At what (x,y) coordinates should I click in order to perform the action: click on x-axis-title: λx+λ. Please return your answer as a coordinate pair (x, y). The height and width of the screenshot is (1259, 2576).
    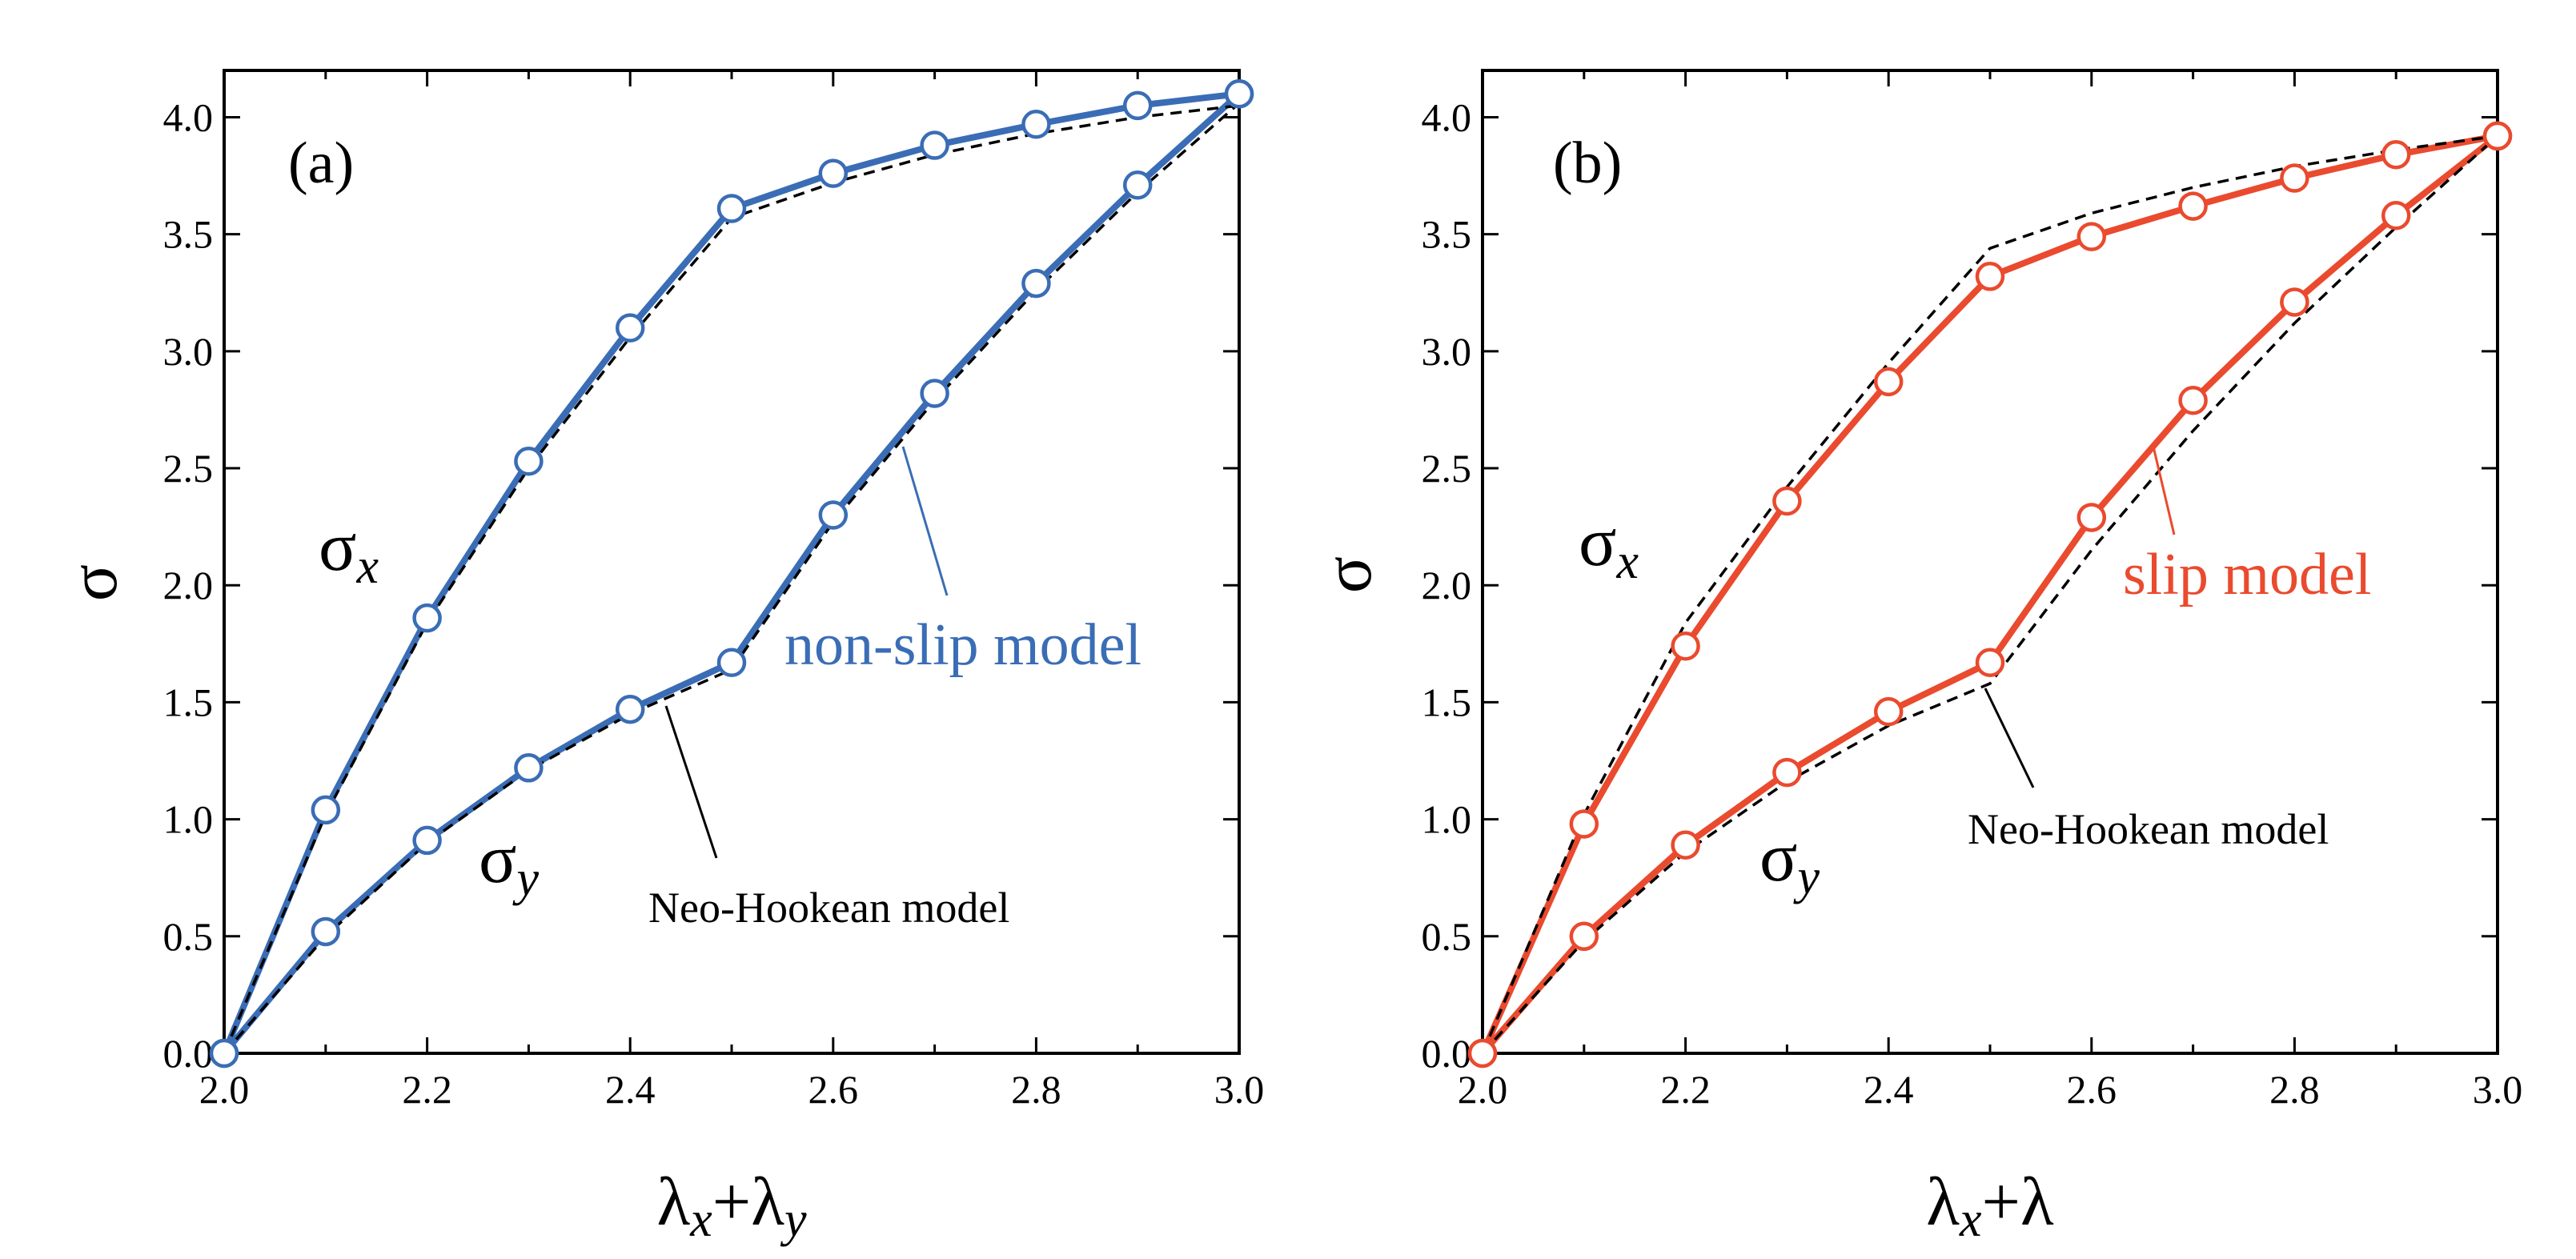
    Looking at the image, I should click on (1990, 1205).